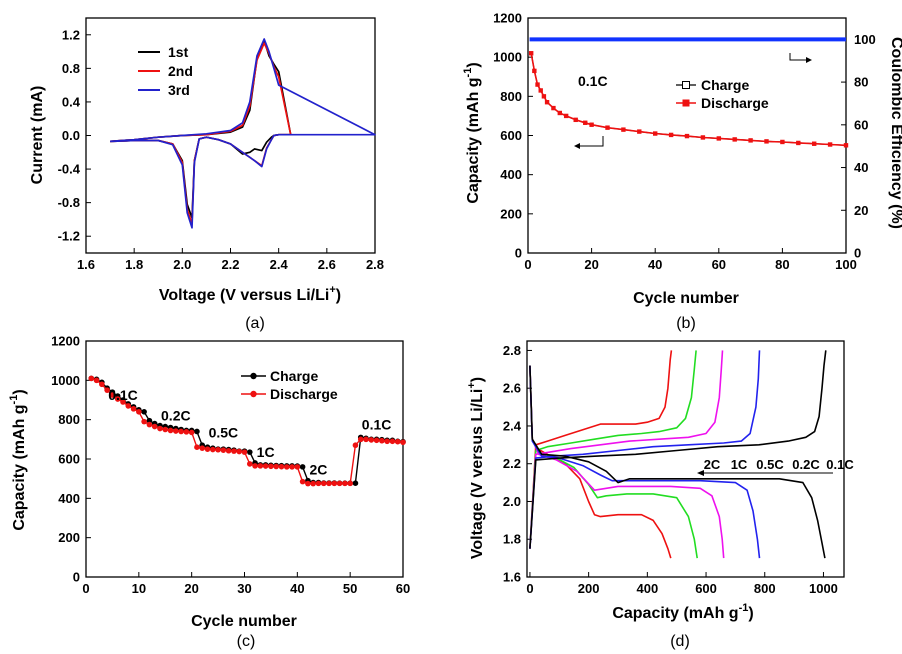  Describe the element at coordinates (377, 425) in the screenshot. I see `rate-annotation: 0.1C` at that location.